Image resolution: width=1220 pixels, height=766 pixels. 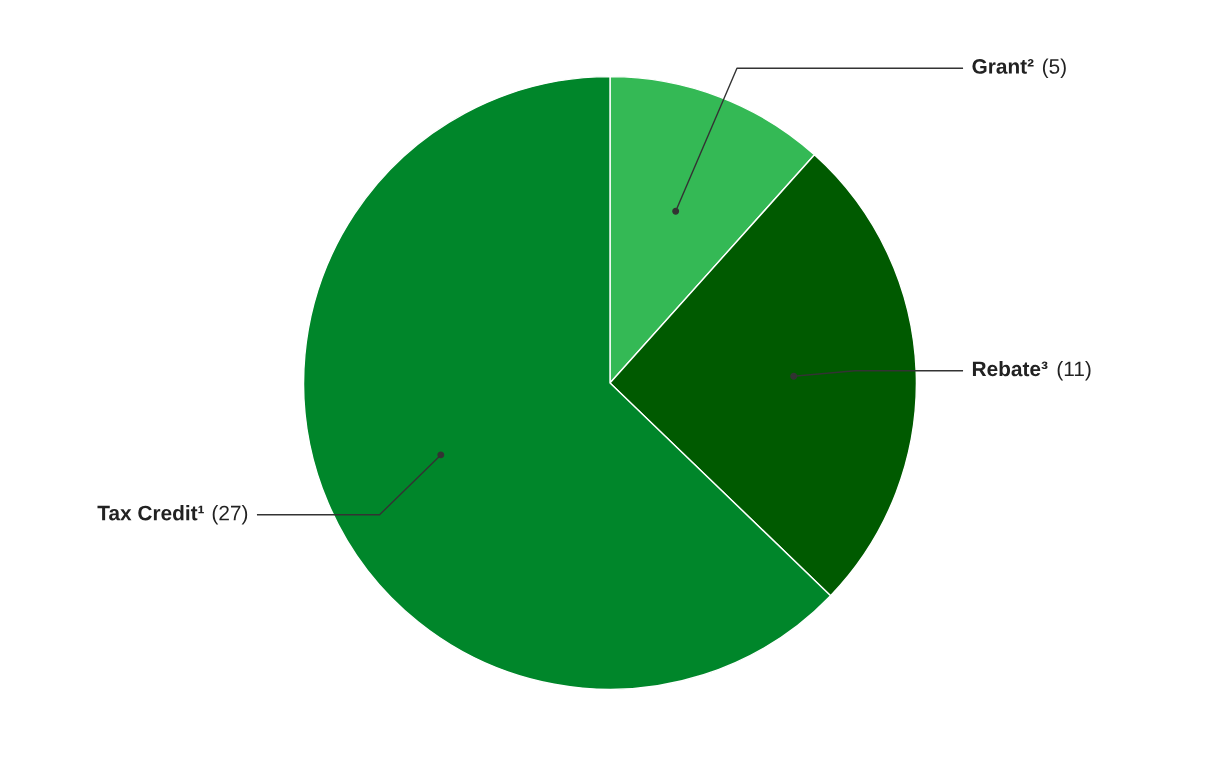 I want to click on slice-label: Grant², so click(x=1003, y=66).